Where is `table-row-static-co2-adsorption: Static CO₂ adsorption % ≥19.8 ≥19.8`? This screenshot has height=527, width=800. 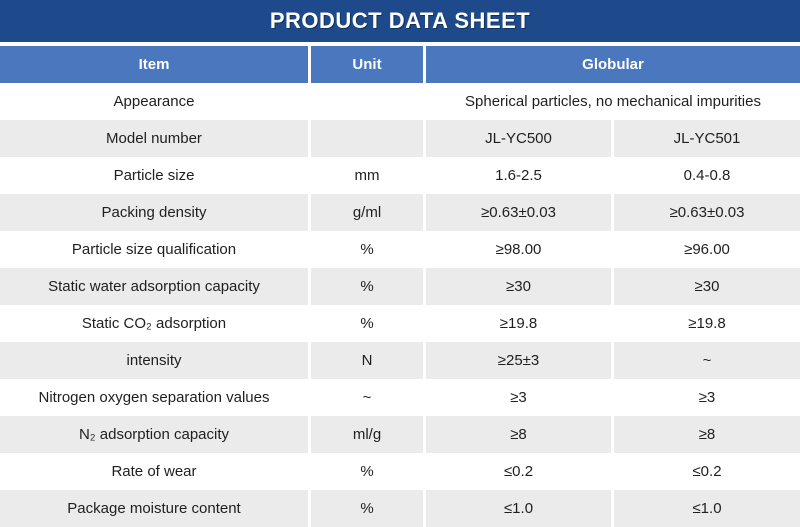 table-row-static-co2-adsorption: Static CO₂ adsorption % ≥19.8 ≥19.8 is located at coordinates (400, 323).